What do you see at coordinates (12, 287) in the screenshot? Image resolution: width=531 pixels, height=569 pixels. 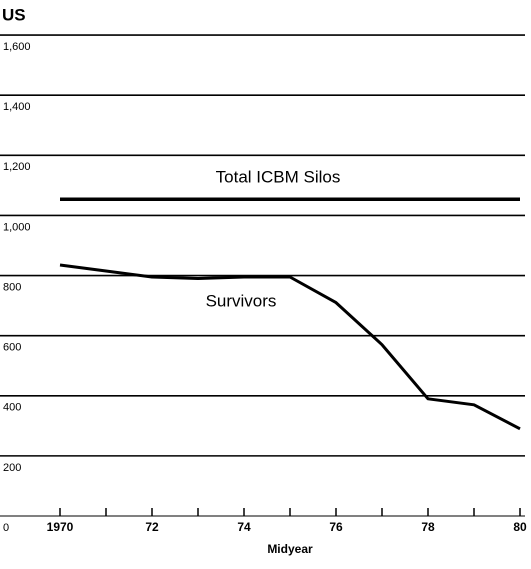 I see `y-tick-label: 800` at bounding box center [12, 287].